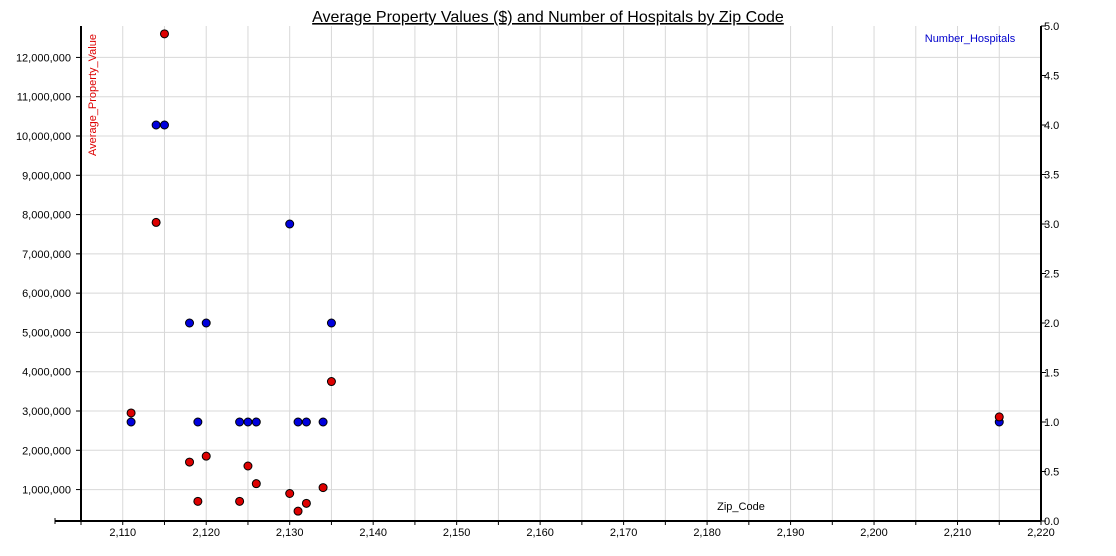 The width and height of the screenshot is (1116, 556). I want to click on x-tick-label: 2,110, so click(122, 533).